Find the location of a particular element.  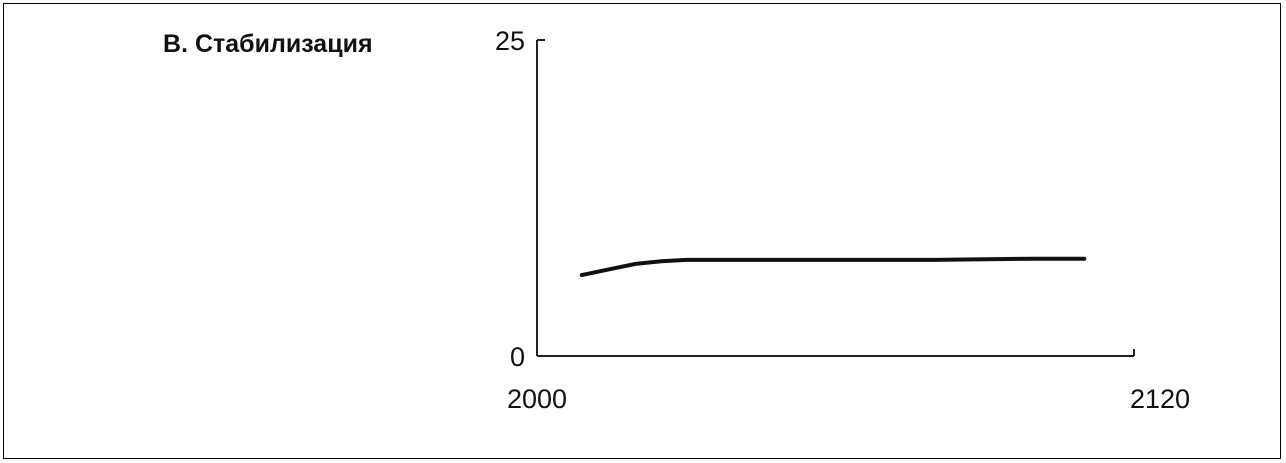

chart-title: В. Стабилизация is located at coordinates (268, 44).